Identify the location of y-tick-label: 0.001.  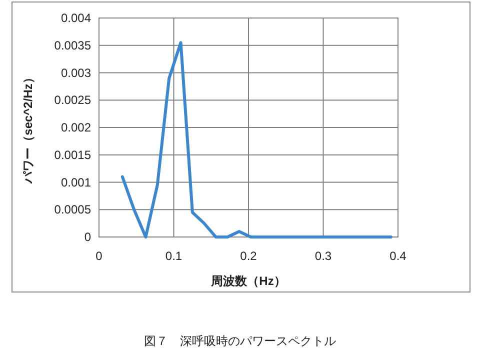
(76, 182).